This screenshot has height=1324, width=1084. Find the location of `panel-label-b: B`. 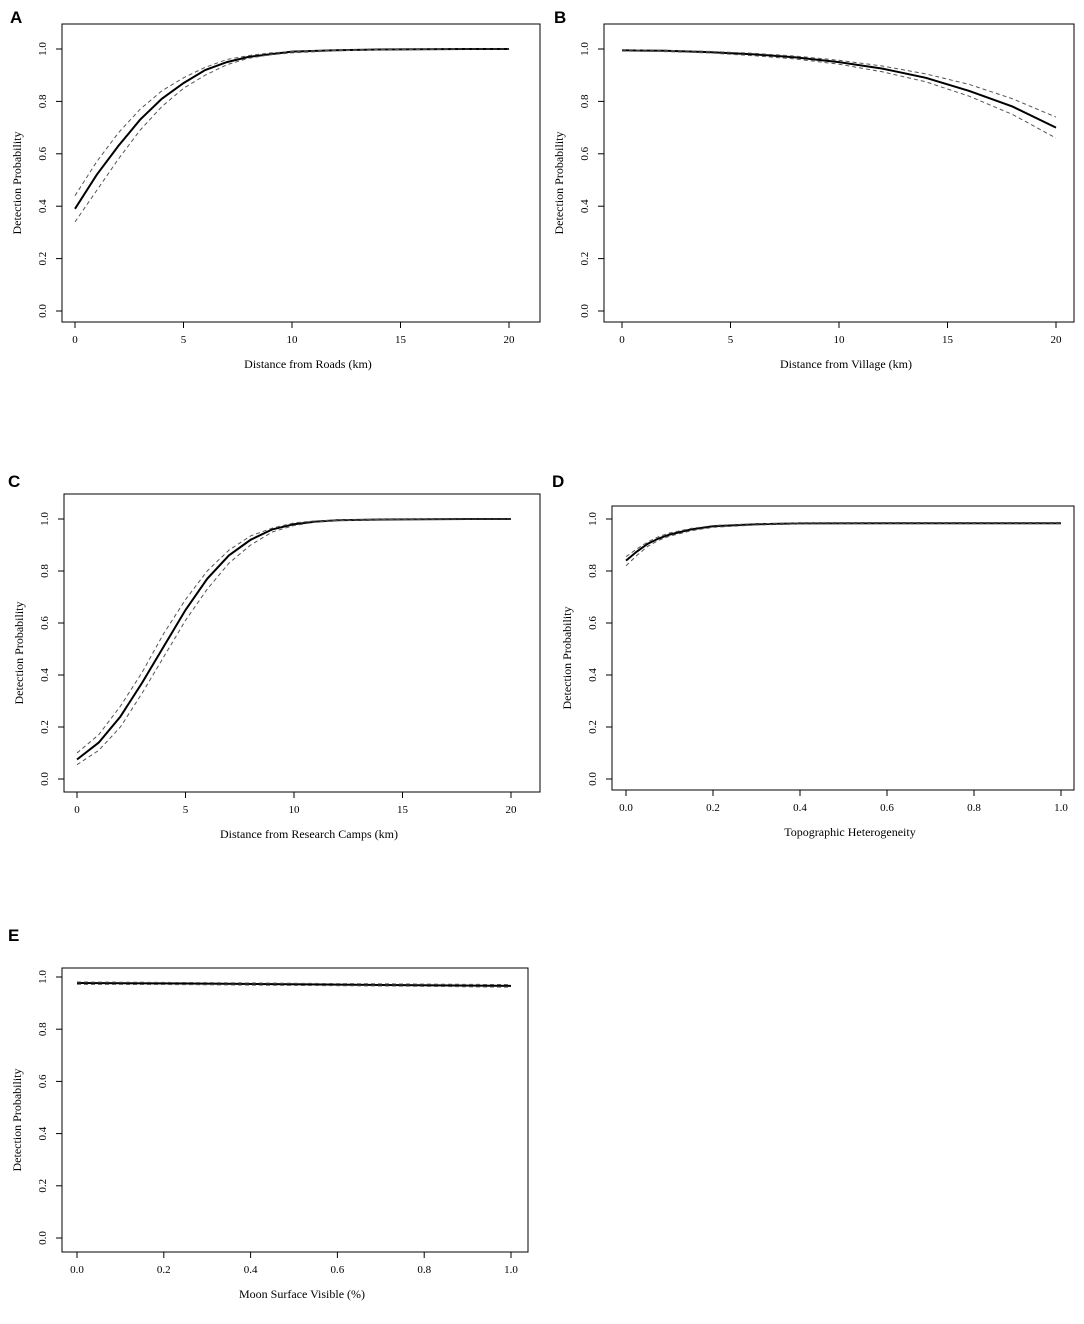

panel-label-b: B is located at coordinates (560, 17).